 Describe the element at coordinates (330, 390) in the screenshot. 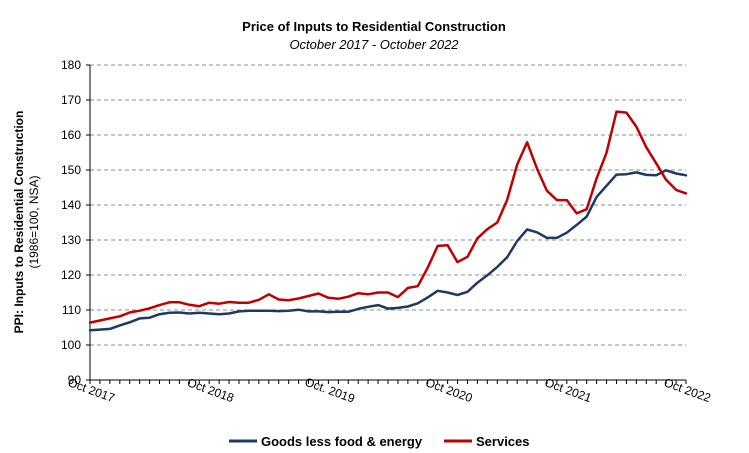

I see `x-tick-label: Oct. 2019` at that location.